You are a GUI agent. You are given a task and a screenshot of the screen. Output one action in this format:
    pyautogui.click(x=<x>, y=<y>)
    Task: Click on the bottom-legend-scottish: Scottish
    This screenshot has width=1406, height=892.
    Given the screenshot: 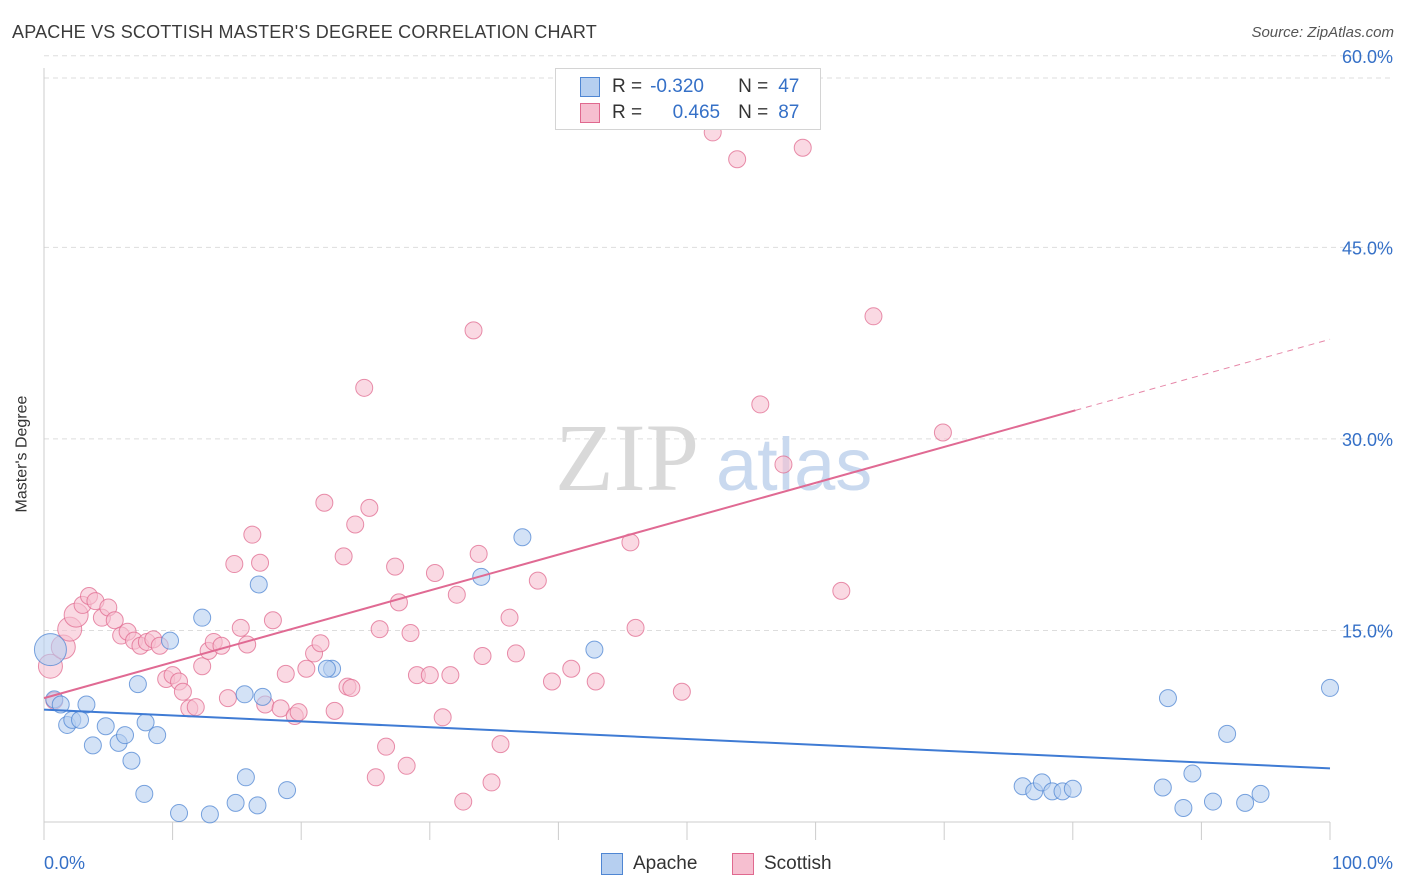 What is the action you would take?
    pyautogui.click(x=782, y=864)
    